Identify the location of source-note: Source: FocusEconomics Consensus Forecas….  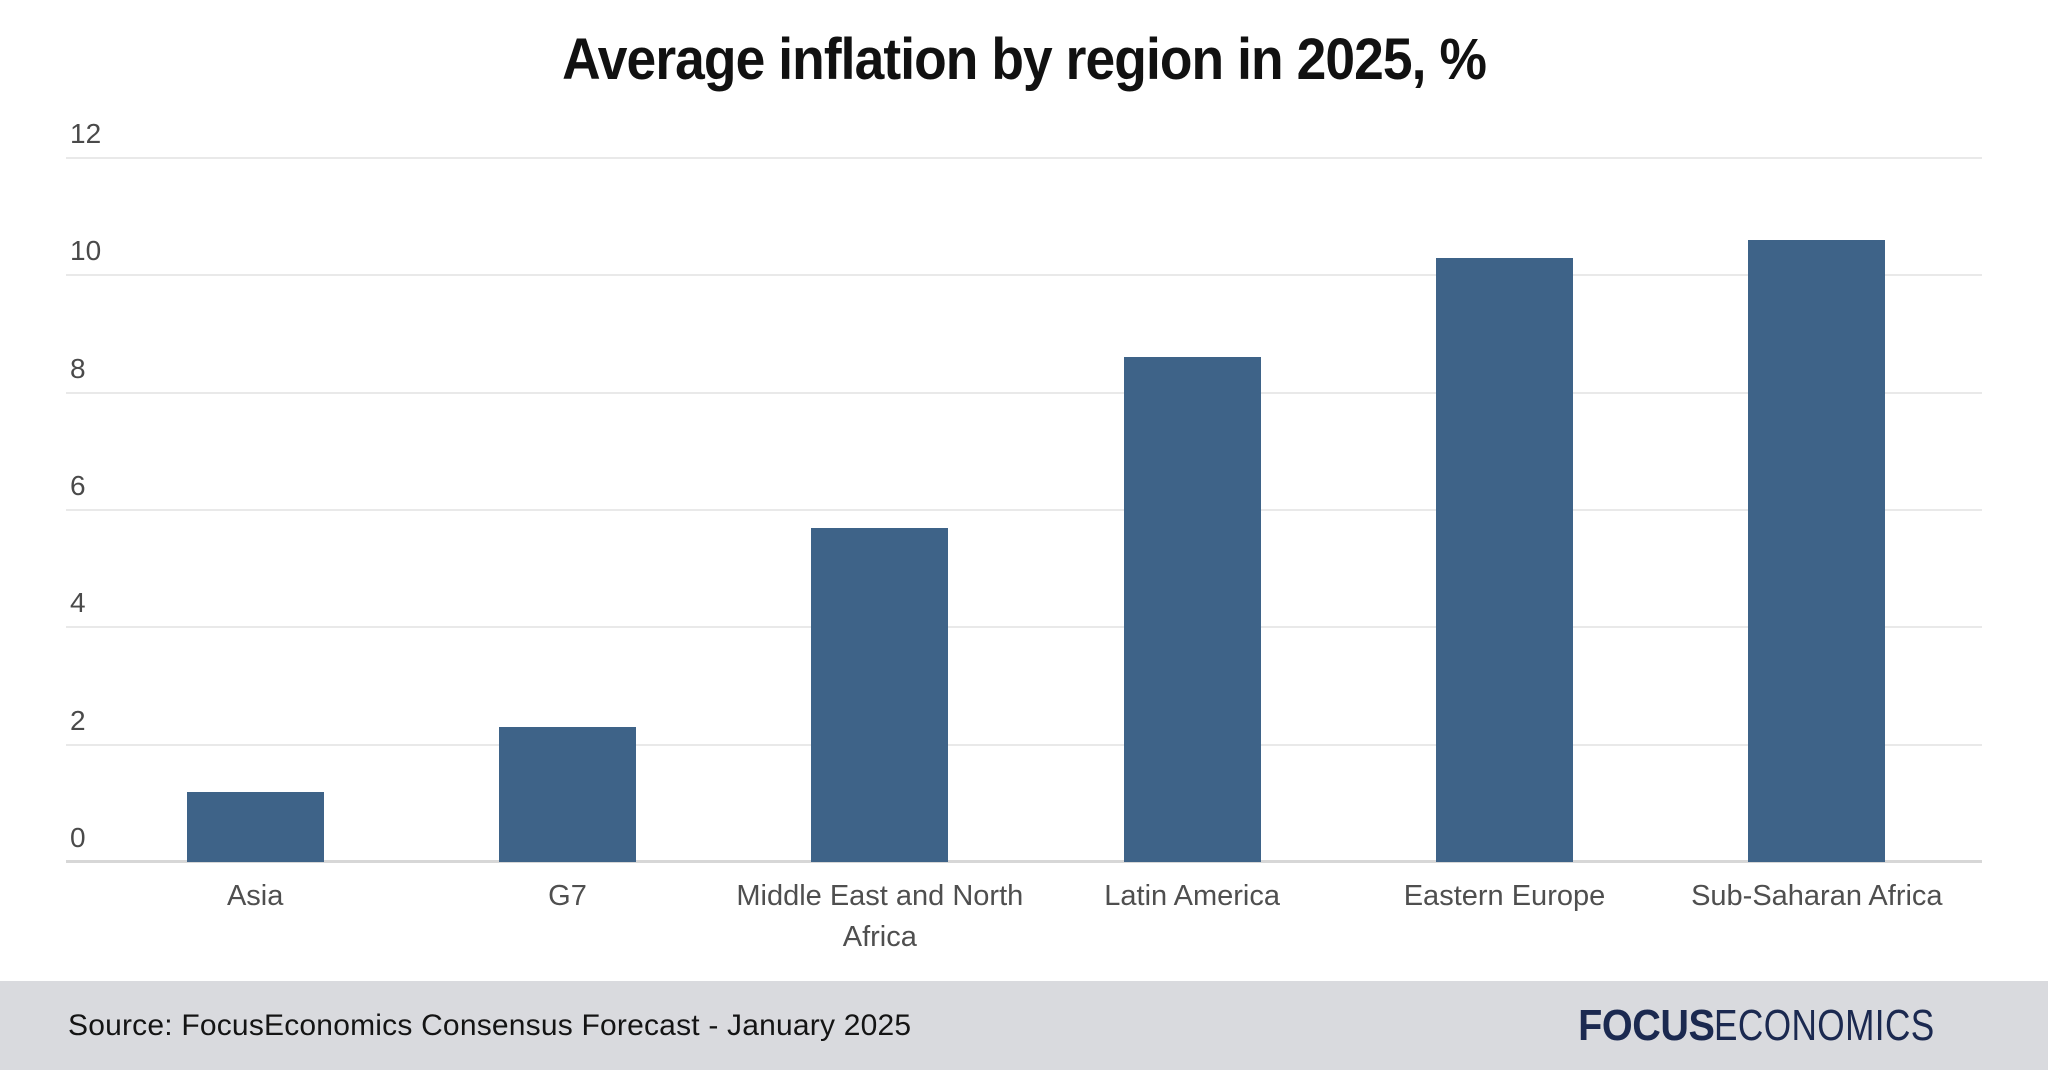
(490, 1025).